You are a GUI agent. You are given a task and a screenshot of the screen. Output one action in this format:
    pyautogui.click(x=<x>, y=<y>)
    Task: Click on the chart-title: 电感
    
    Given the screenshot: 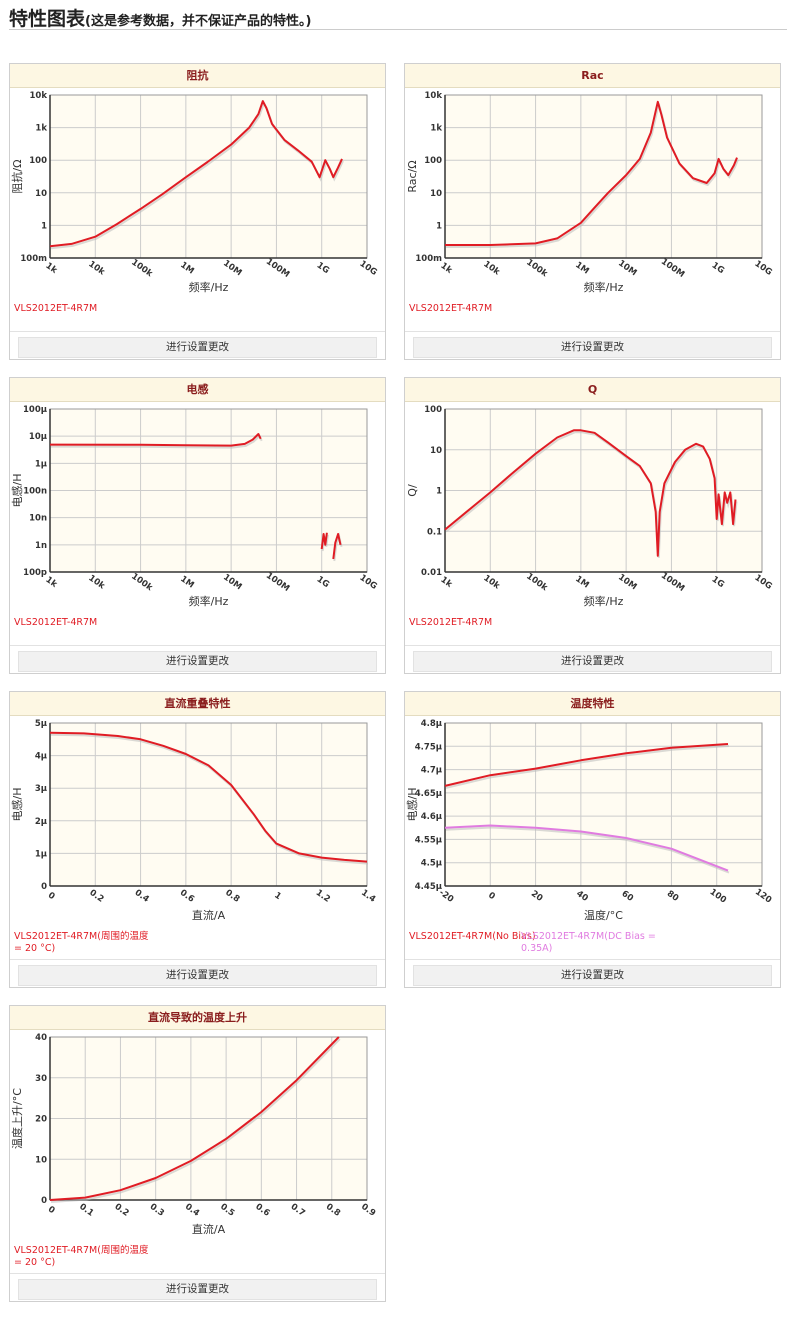 What is the action you would take?
    pyautogui.click(x=197, y=390)
    